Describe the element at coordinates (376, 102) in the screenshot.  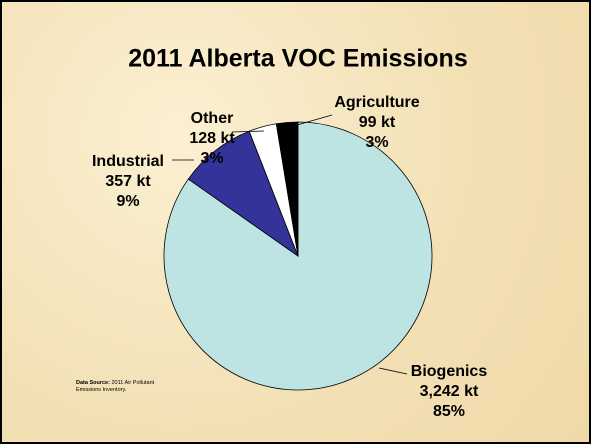
I see `category-label: Agriculture` at that location.